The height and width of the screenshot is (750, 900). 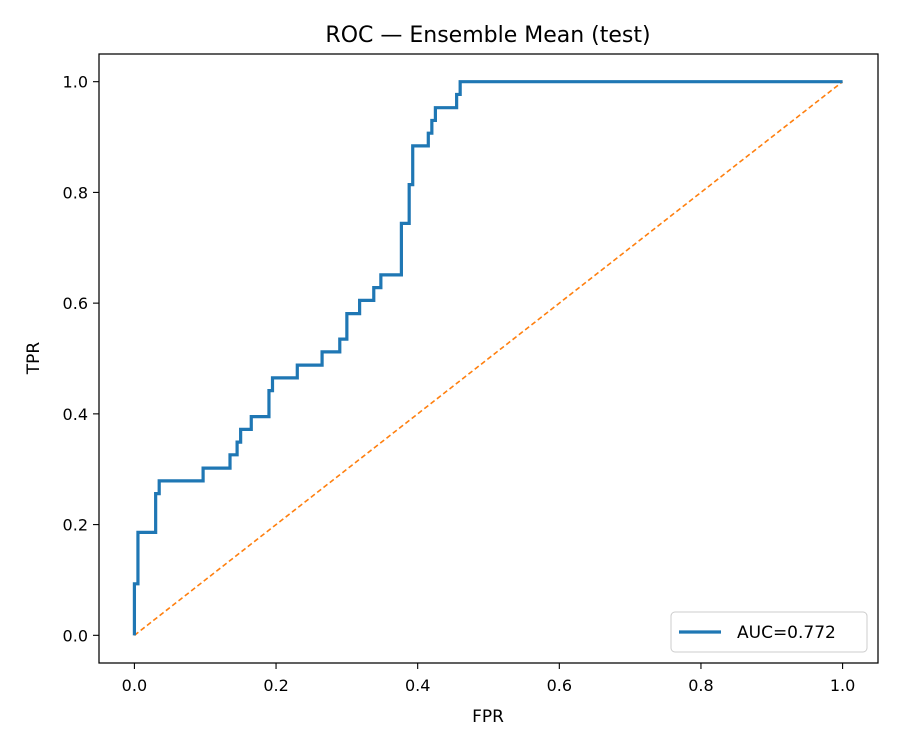 What do you see at coordinates (559, 685) in the screenshot?
I see `x-tick-label: 0.6` at bounding box center [559, 685].